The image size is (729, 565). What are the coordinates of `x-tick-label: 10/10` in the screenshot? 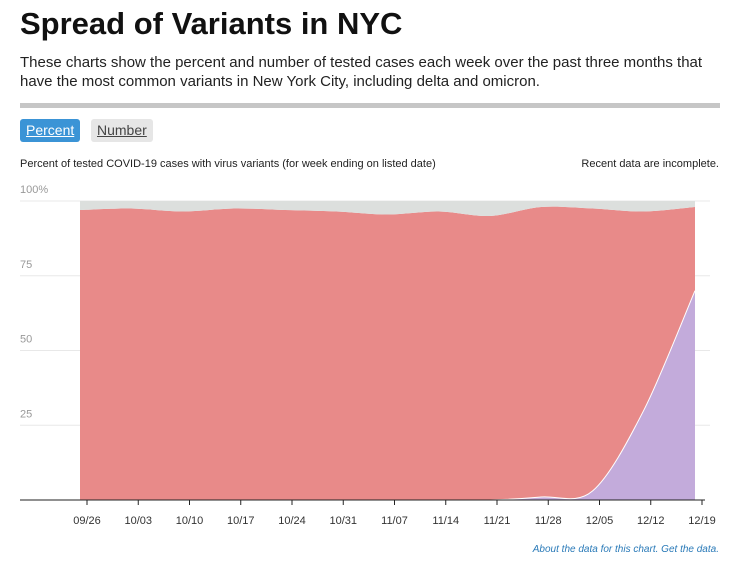 It's located at (190, 521).